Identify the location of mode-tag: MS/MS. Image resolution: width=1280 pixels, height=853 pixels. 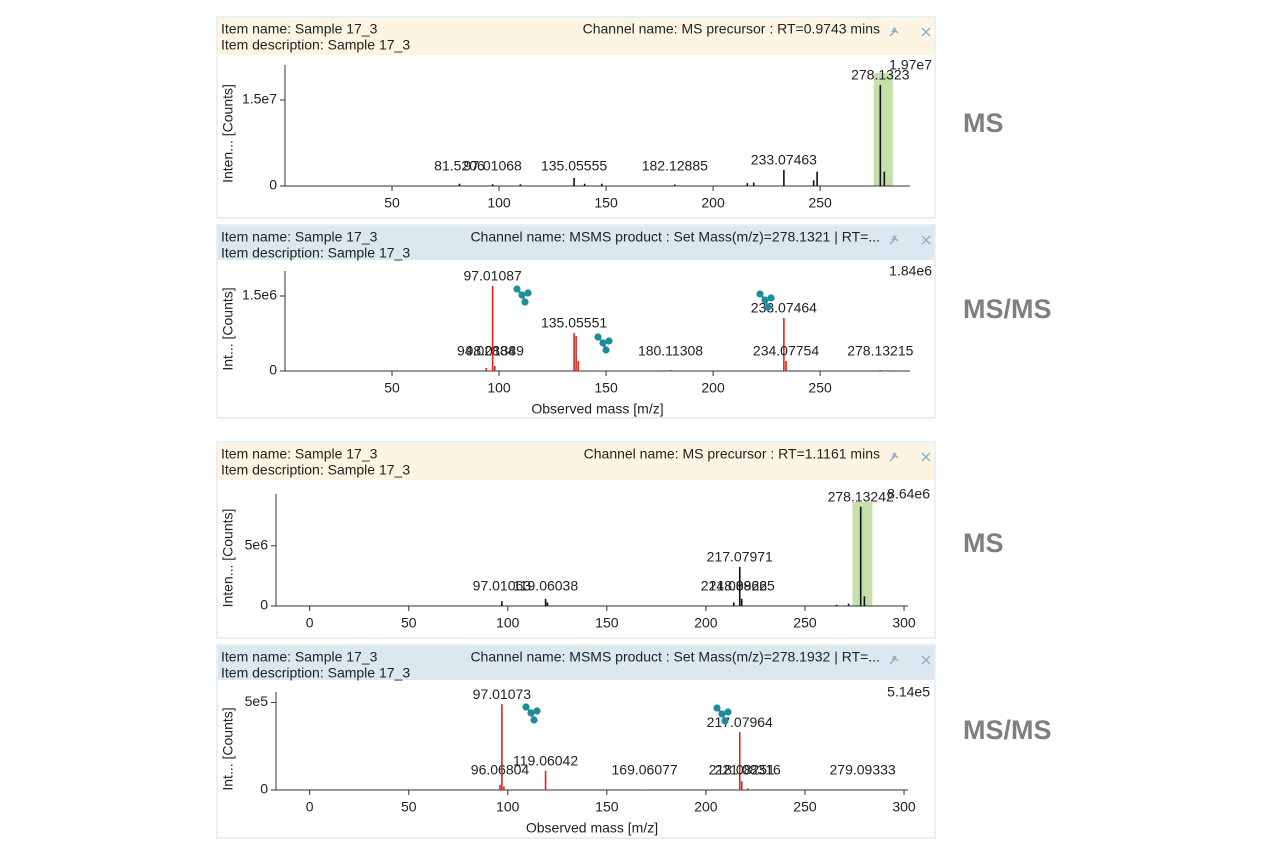
(1007, 309).